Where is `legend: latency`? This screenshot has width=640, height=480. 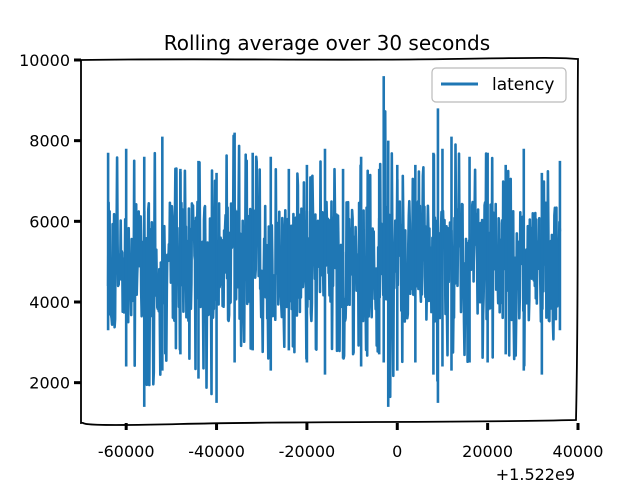 legend: latency is located at coordinates (499, 85).